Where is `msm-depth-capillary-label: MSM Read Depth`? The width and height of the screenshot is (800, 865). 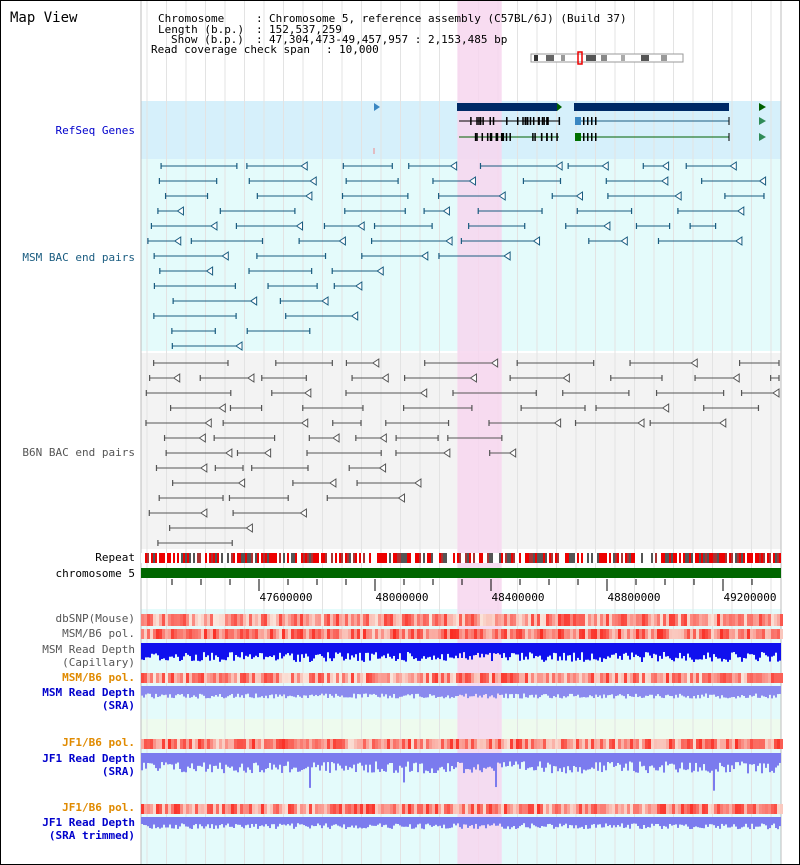 msm-depth-capillary-label: MSM Read Depth is located at coordinates (88, 649).